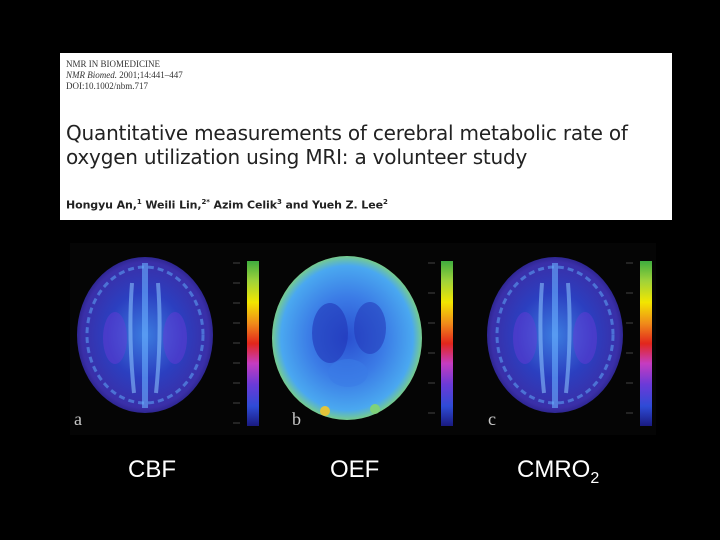 The width and height of the screenshot is (720, 540). Describe the element at coordinates (555, 335) in the screenshot. I see `panel-c-brain` at that location.